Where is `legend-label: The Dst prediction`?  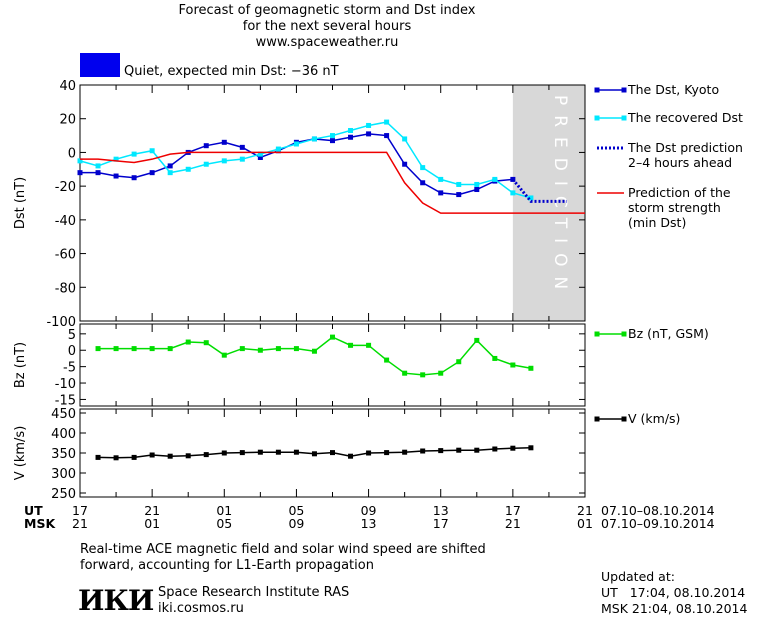
legend-label: The Dst prediction is located at coordinates (685, 147).